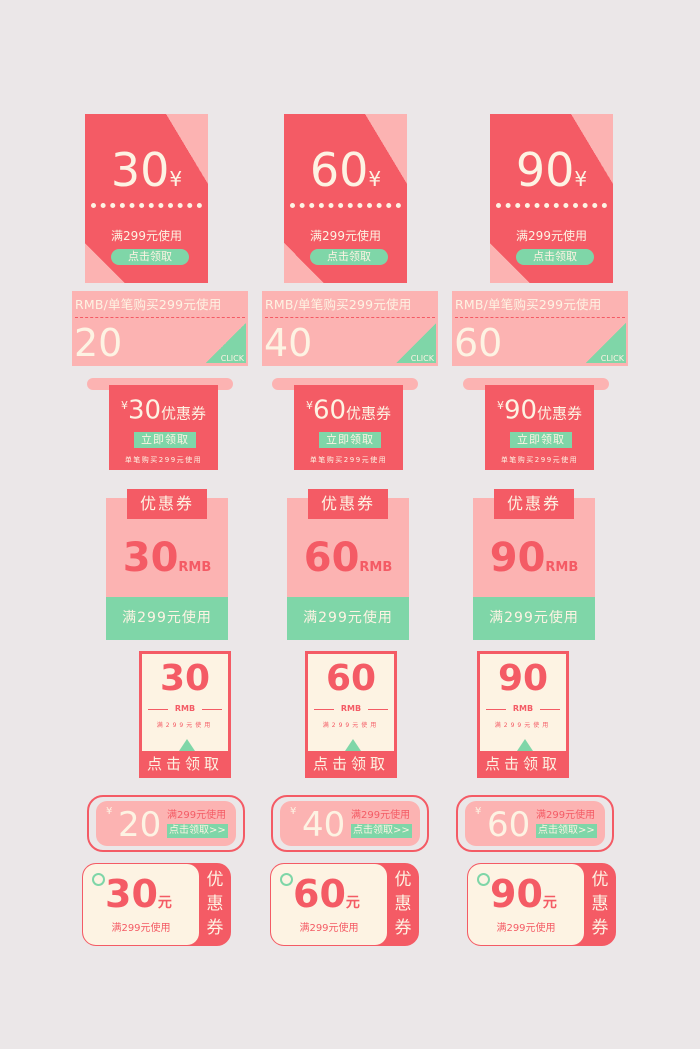 The width and height of the screenshot is (700, 1049). I want to click on coupon-card-style7: 90元满299元使用 优惠券, so click(541, 904).